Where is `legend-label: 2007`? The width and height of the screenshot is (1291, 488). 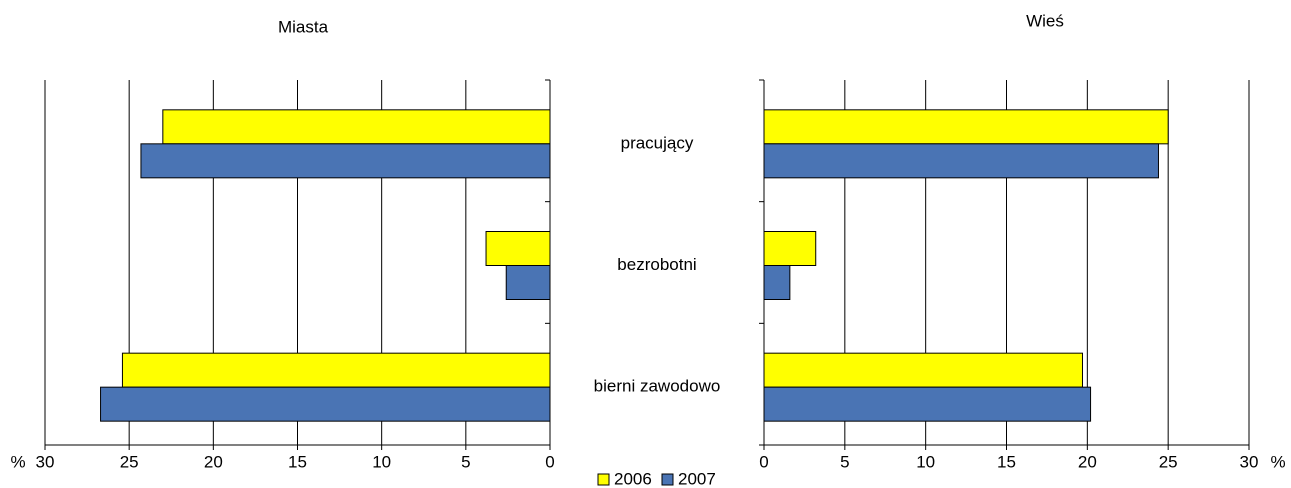
legend-label: 2007 is located at coordinates (697, 478).